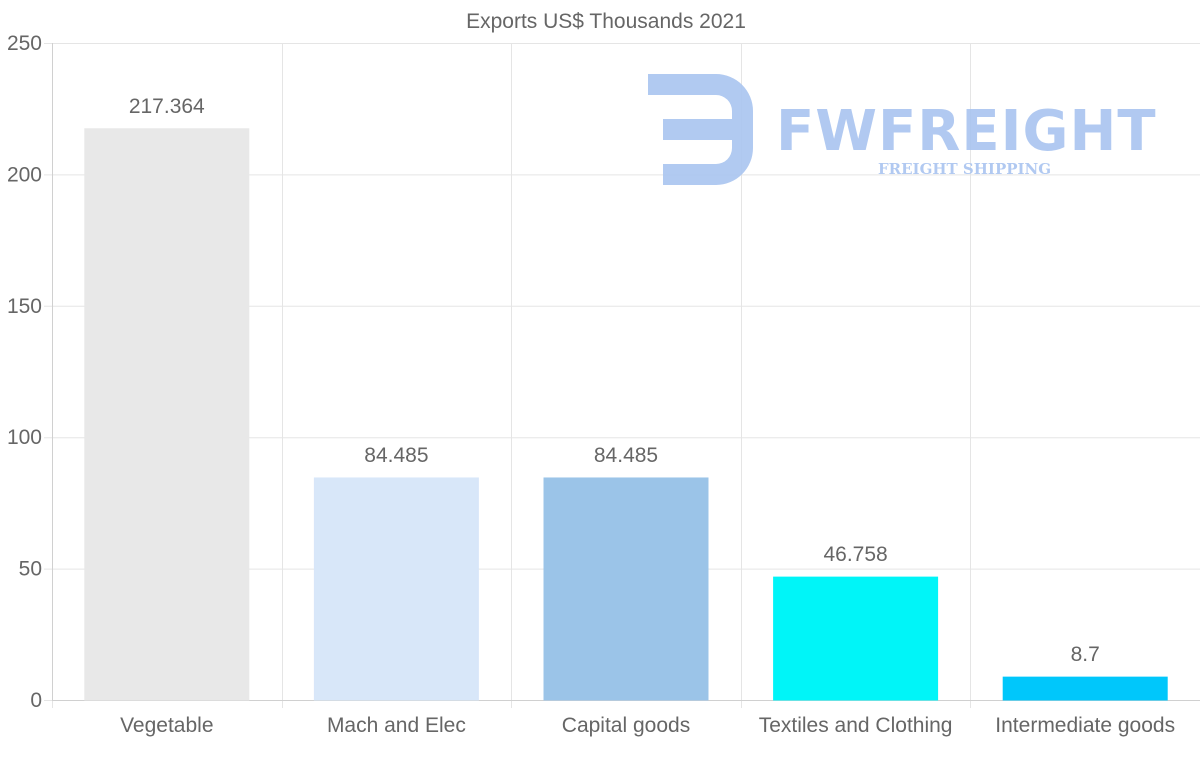  Describe the element at coordinates (966, 131) in the screenshot. I see `watermark-brand: FWFREIGHT` at that location.